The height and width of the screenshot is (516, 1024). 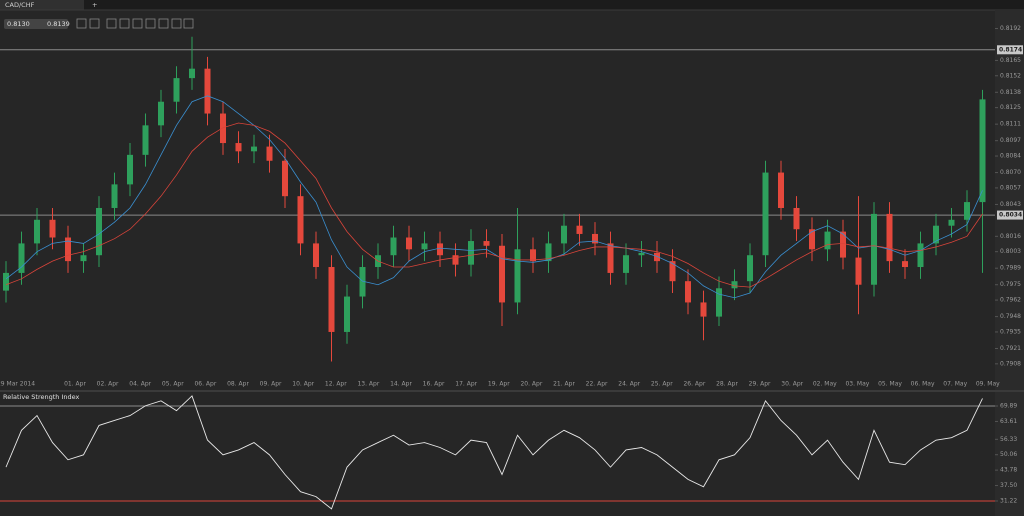 I want to click on x-tick-label: 04. Apr, so click(x=140, y=384).